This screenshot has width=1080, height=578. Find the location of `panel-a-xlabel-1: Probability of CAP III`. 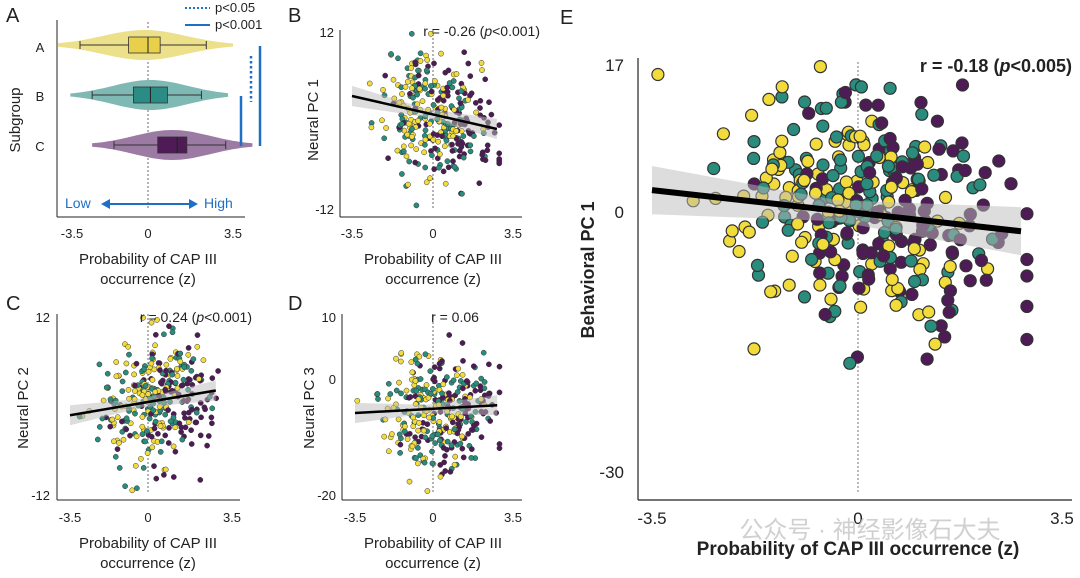

panel-a-xlabel-1: Probability of CAP III is located at coordinates (148, 259).